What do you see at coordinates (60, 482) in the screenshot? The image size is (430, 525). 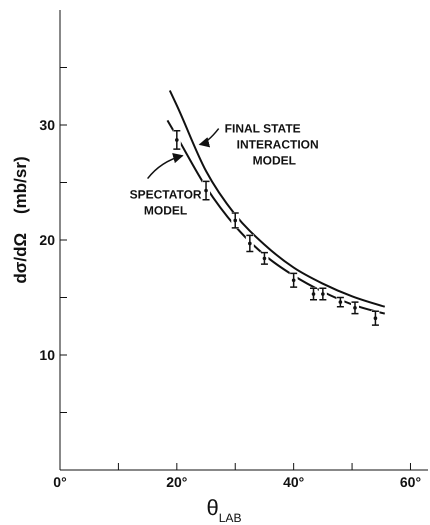 I see `x-tick-label: 0°` at bounding box center [60, 482].